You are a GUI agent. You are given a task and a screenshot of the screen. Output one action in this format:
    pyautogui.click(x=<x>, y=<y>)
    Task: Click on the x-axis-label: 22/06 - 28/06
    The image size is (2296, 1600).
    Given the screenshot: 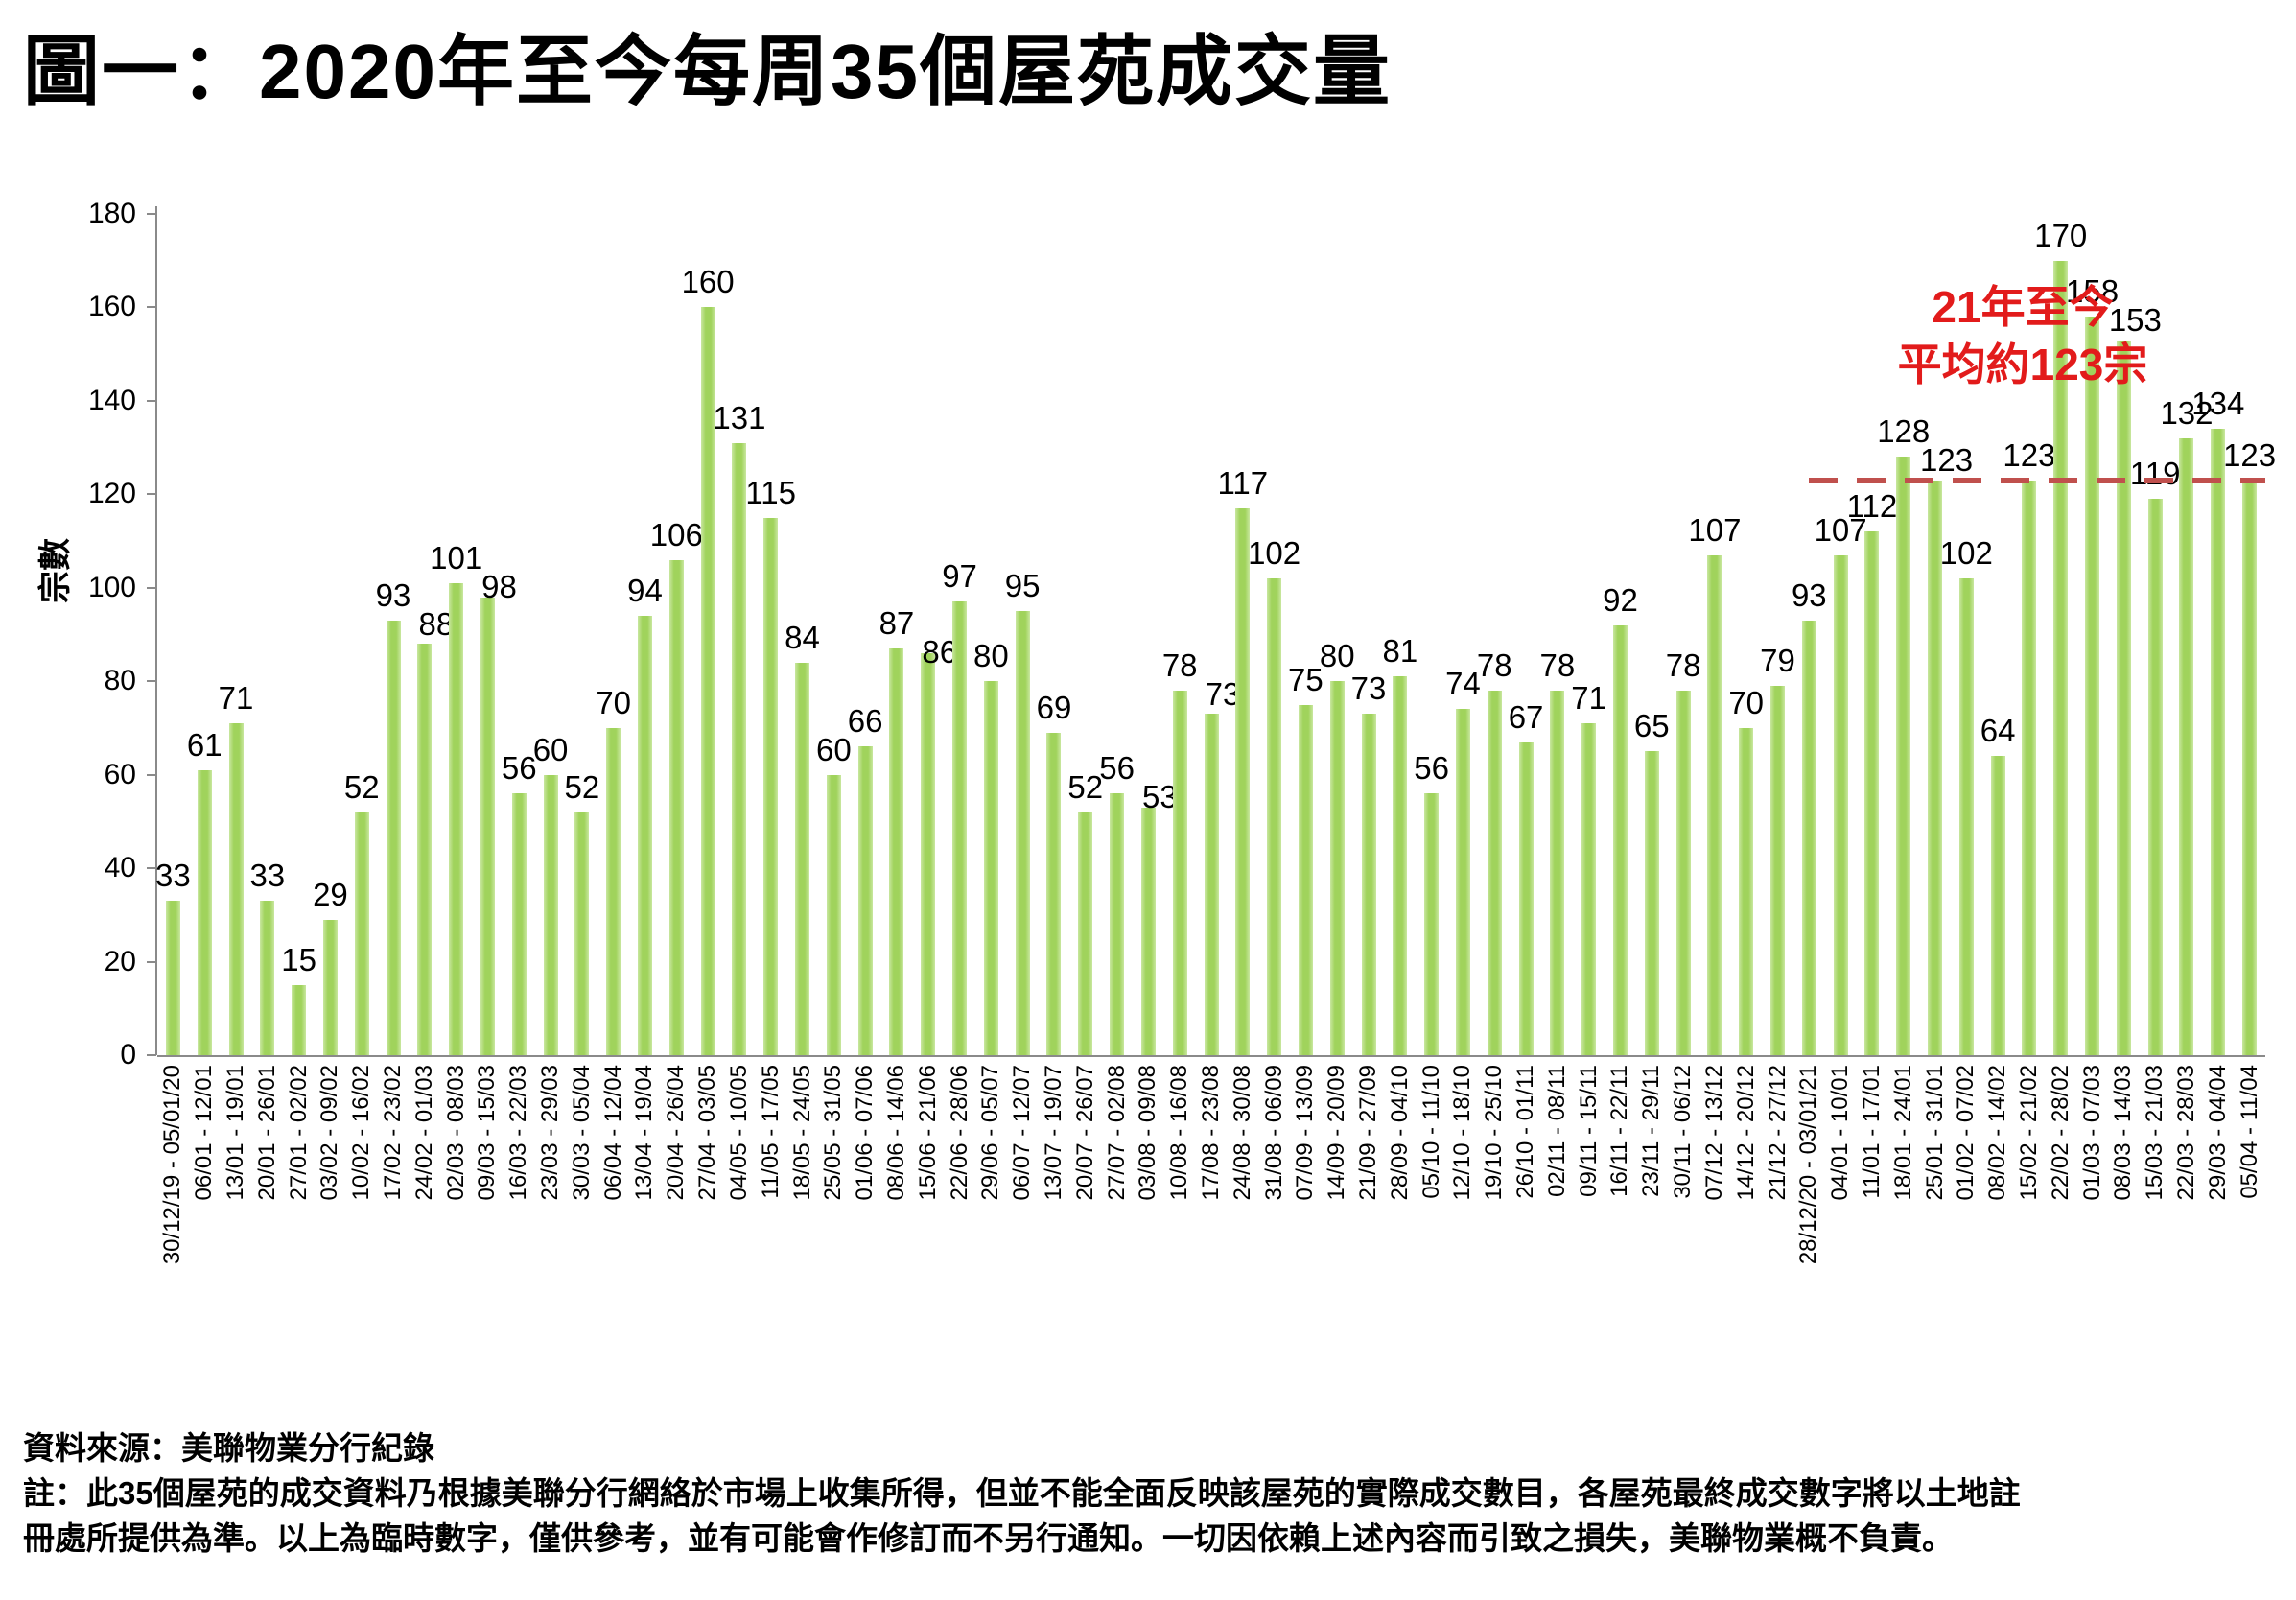 What is the action you would take?
    pyautogui.click(x=959, y=1133)
    